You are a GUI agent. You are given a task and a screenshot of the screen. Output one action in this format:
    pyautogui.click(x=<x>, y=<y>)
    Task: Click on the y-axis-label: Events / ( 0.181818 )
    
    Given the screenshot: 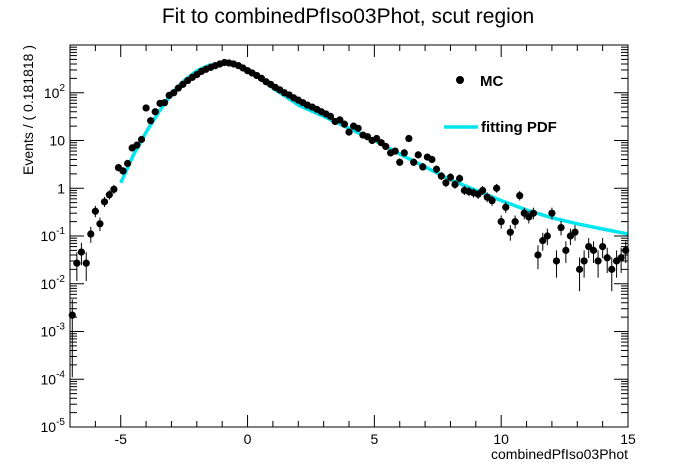 What is the action you would take?
    pyautogui.click(x=28, y=110)
    